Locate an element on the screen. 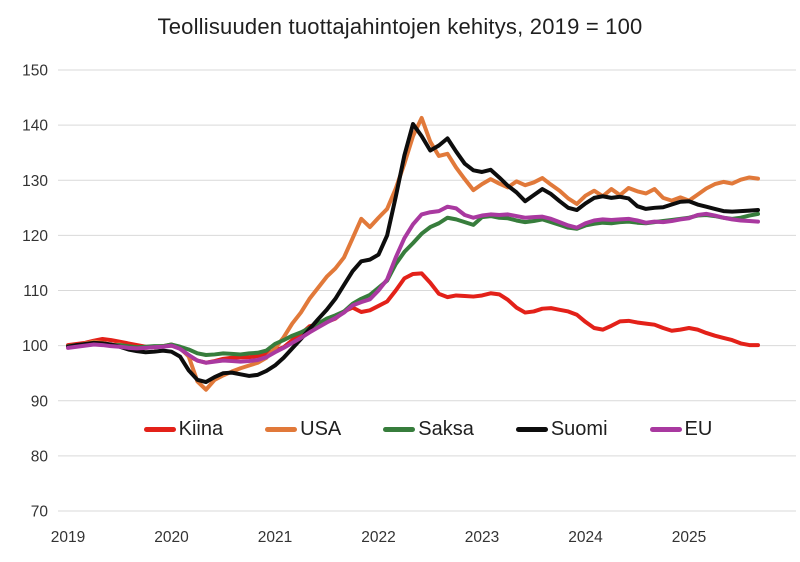 The height and width of the screenshot is (562, 800). legend-marker-usa is located at coordinates (281, 429).